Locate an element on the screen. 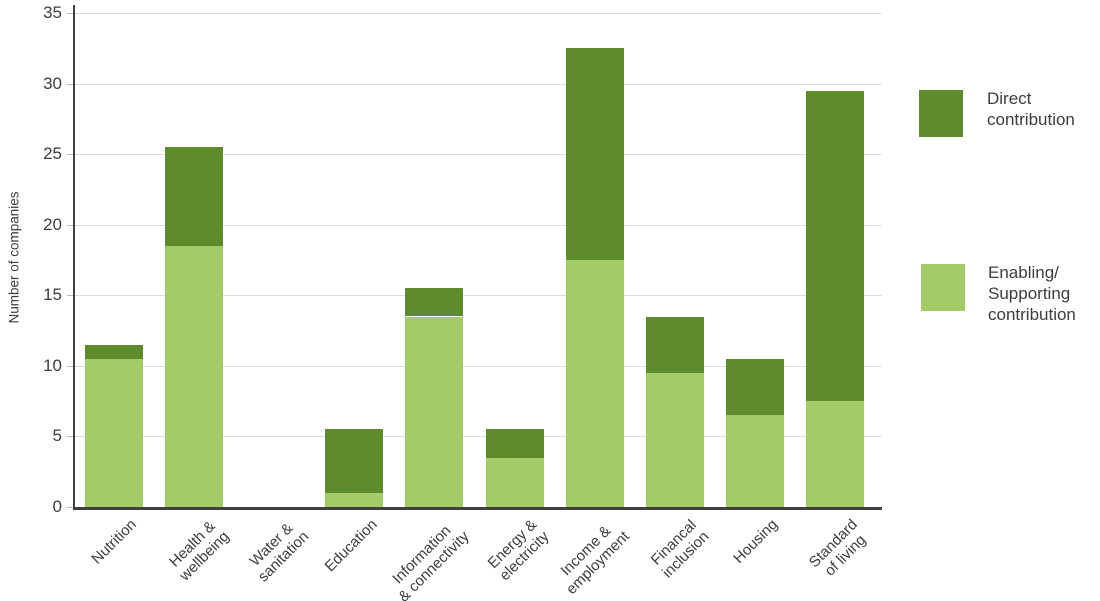 The height and width of the screenshot is (601, 1100). x-label-health: Health & wellbeing is located at coordinates (199, 551).